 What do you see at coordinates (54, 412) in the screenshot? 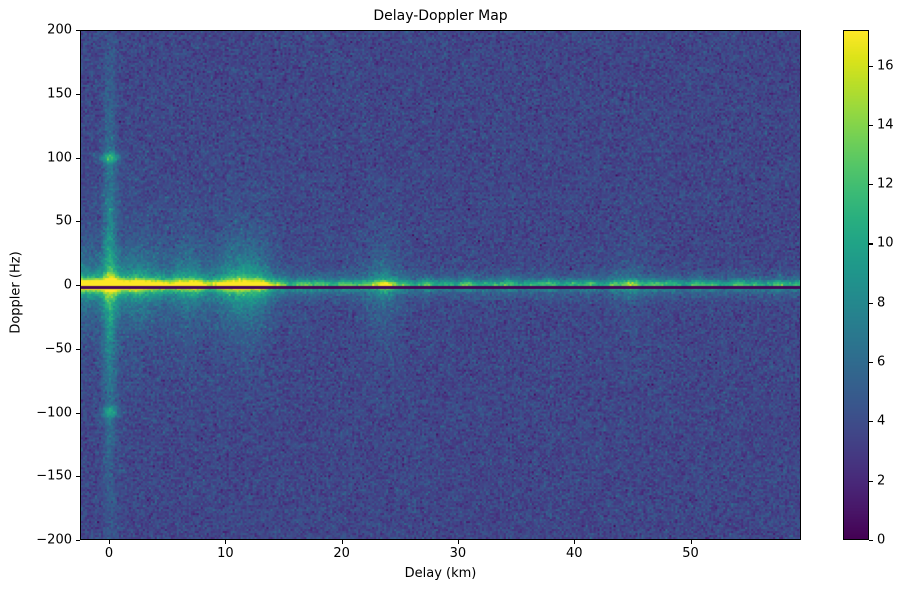
I see `y-tick-label: −100` at bounding box center [54, 412].